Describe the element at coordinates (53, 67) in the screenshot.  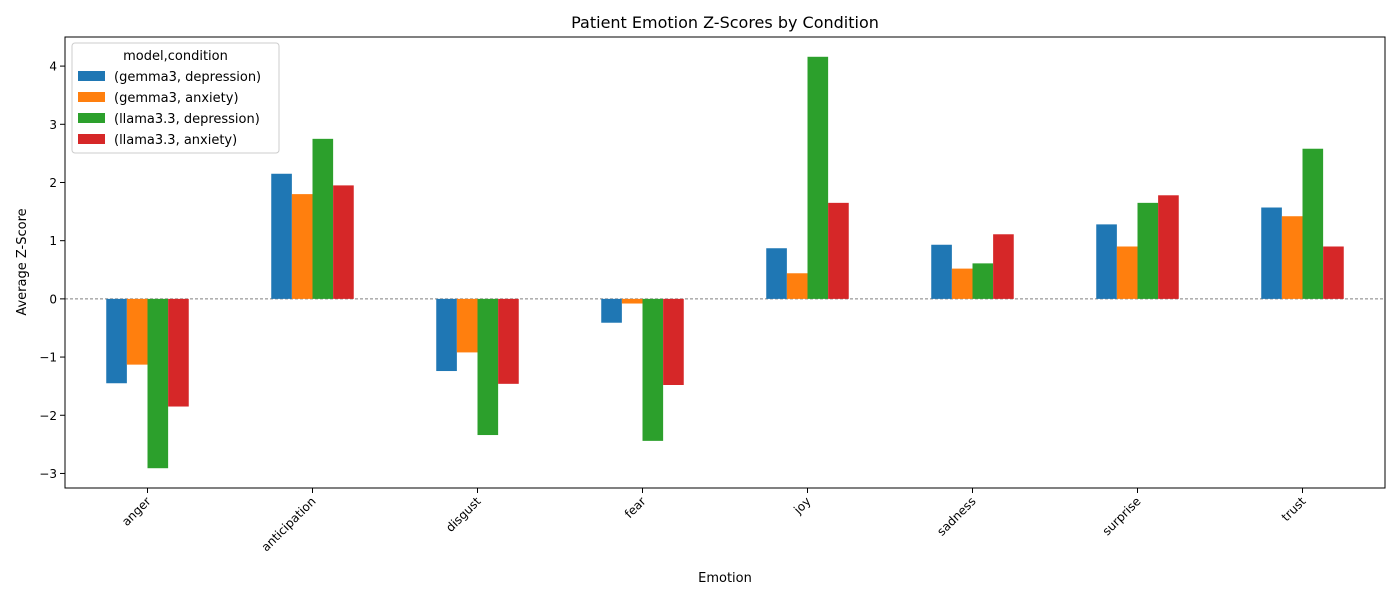
I see `y-tick-label: 4` at that location.